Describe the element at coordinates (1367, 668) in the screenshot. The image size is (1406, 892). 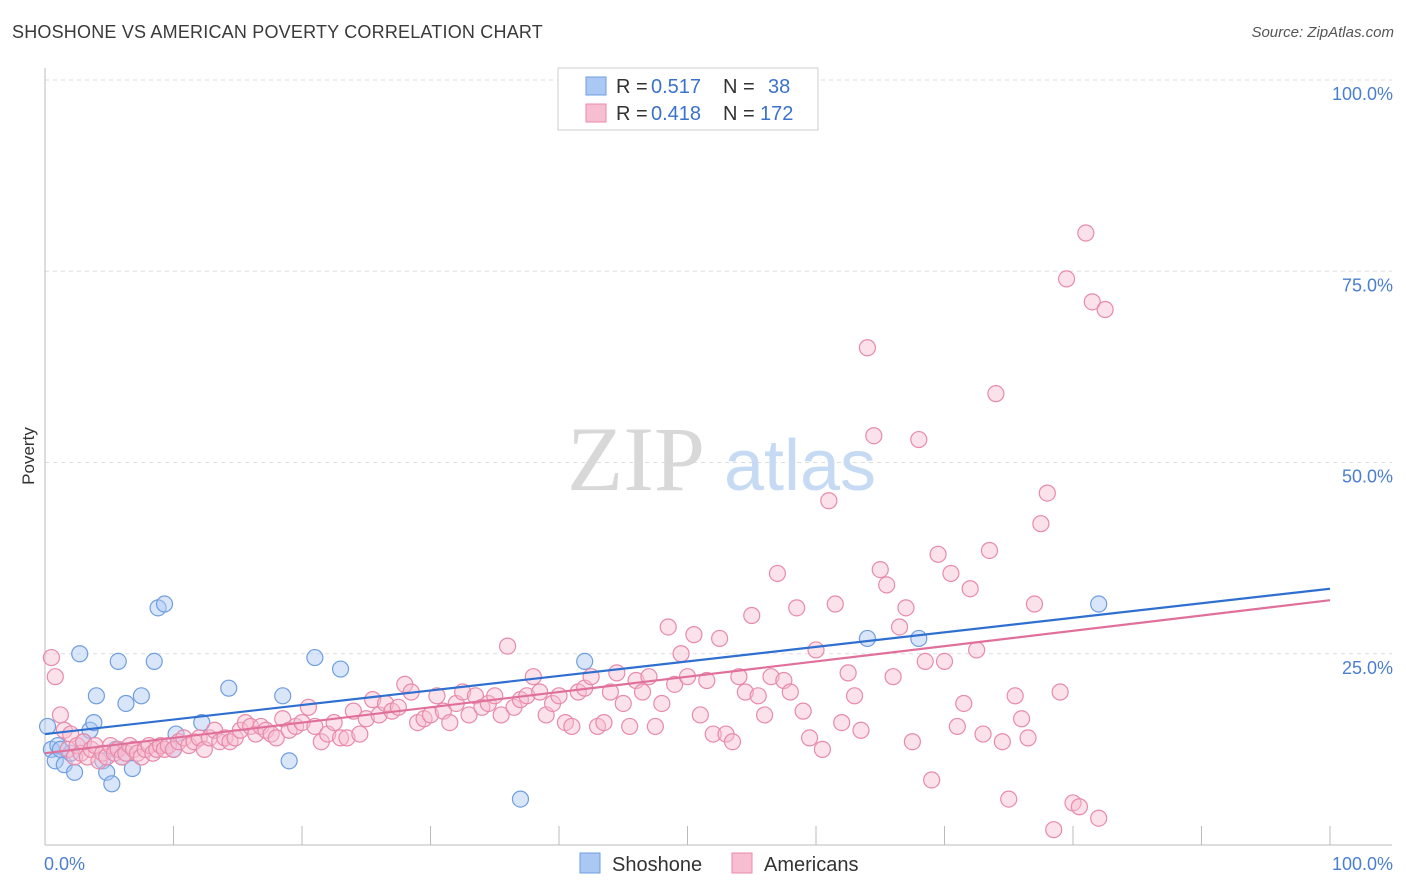
I see `y-tick-label: 25.0%` at that location.